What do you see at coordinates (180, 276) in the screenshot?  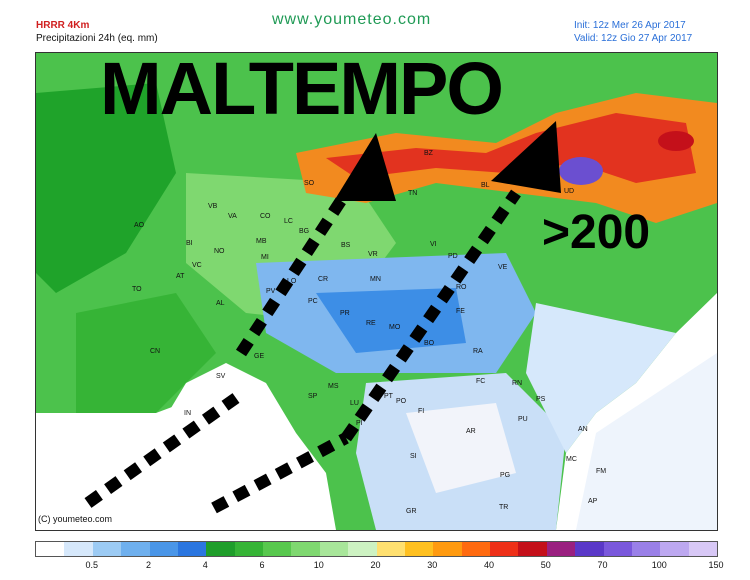 I see `city-label: AT` at bounding box center [180, 276].